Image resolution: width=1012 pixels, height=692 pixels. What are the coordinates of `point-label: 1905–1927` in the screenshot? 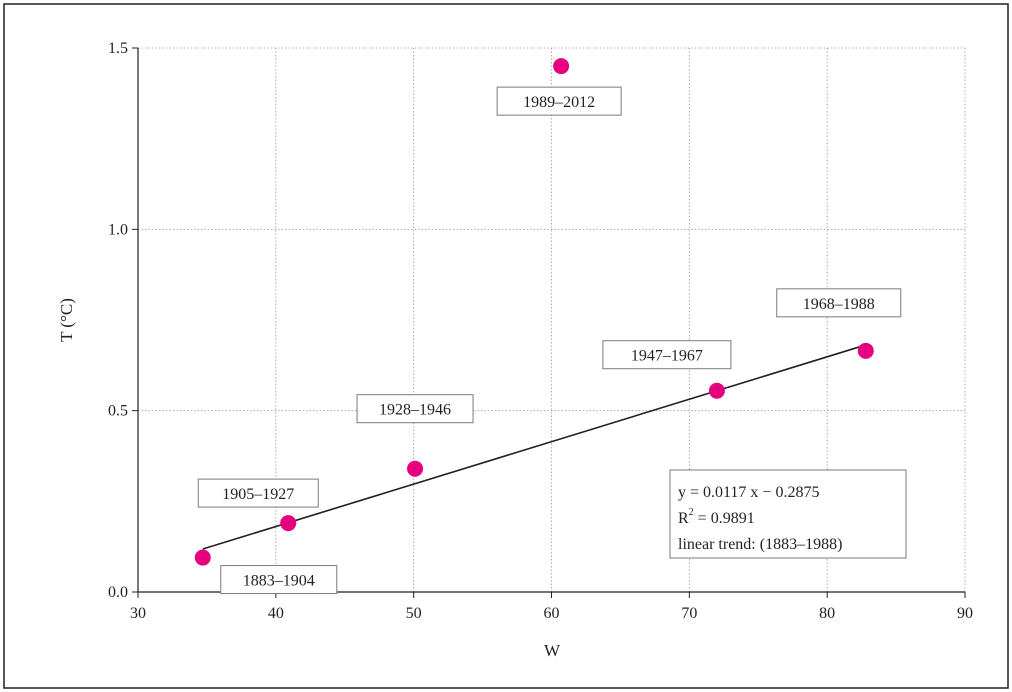 It's located at (258, 494).